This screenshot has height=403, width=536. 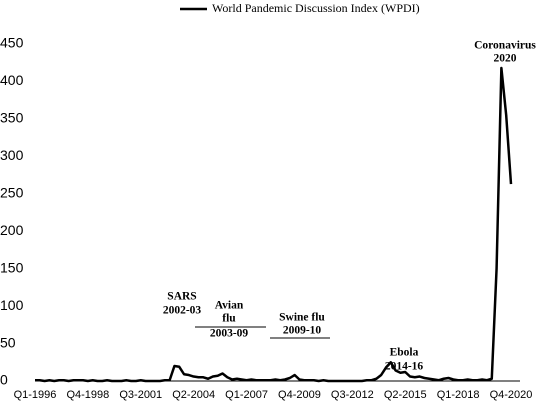 What do you see at coordinates (404, 367) in the screenshot?
I see `annotation: 2014-16` at bounding box center [404, 367].